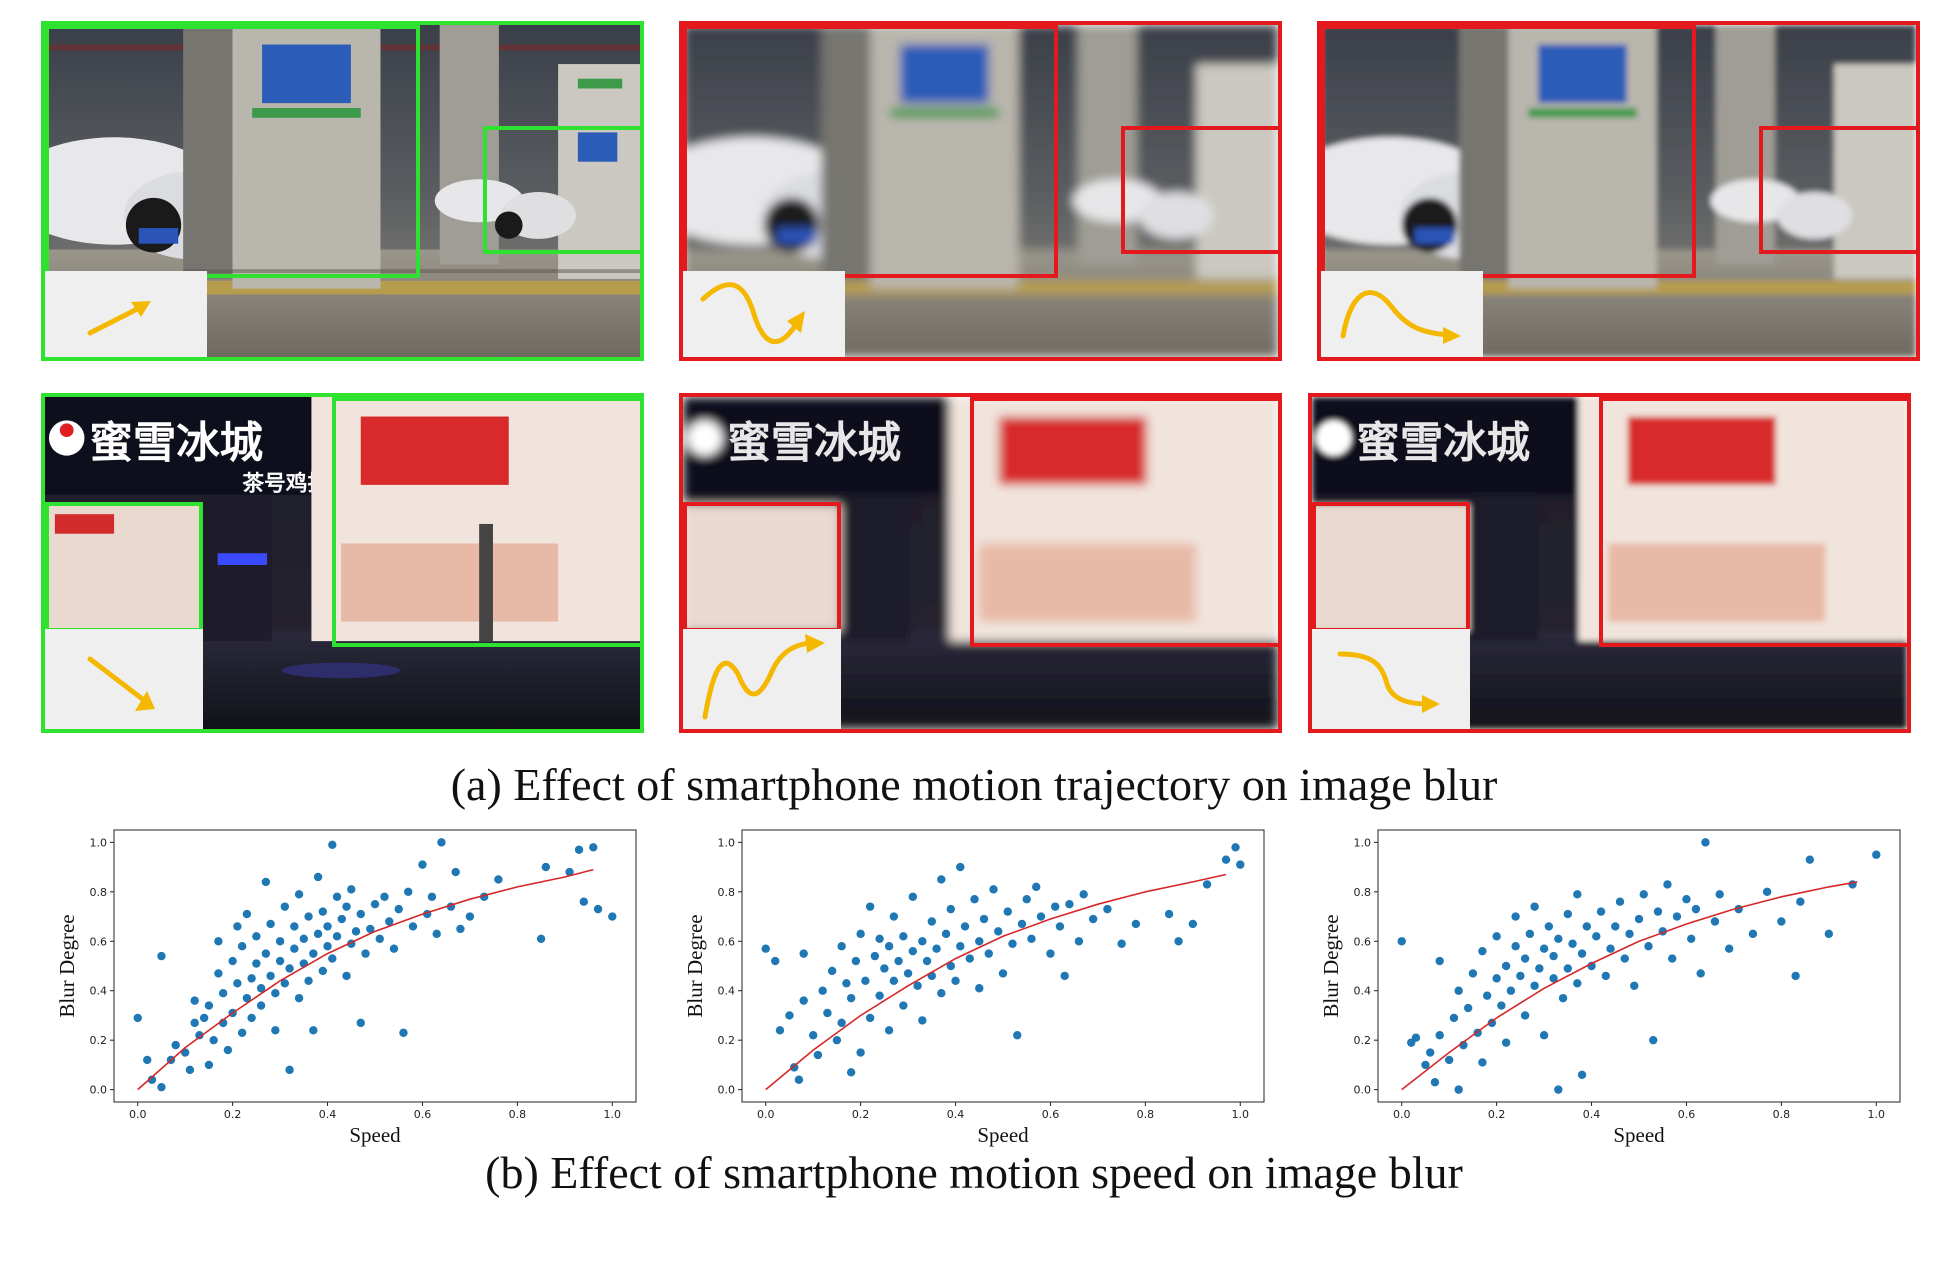 This screenshot has height=1264, width=1948. Describe the element at coordinates (727, 941) in the screenshot. I see `y-tick-label: 0.6` at that location.